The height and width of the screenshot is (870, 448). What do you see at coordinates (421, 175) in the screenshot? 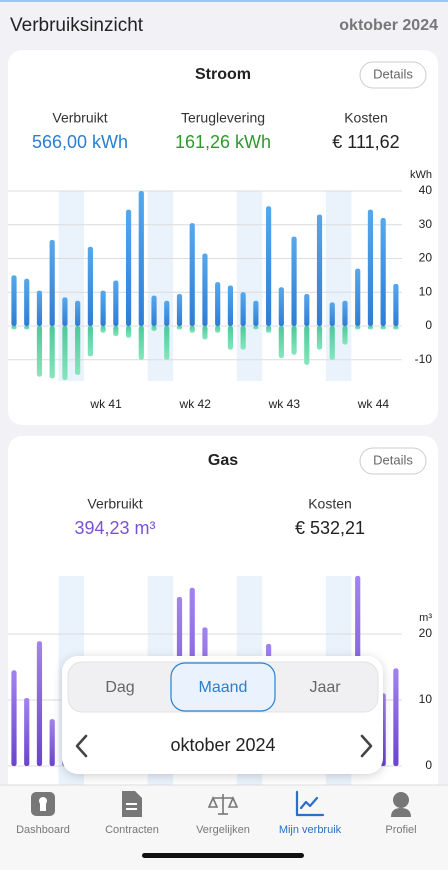
I see `y-unit: kWh` at bounding box center [421, 175].